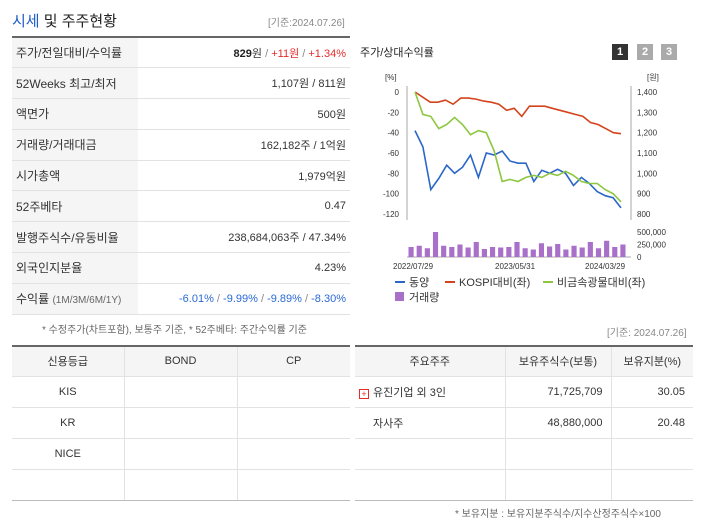 This screenshot has width=702, height=525. What do you see at coordinates (68, 454) in the screenshot?
I see `agency-cell: NICE` at bounding box center [68, 454].